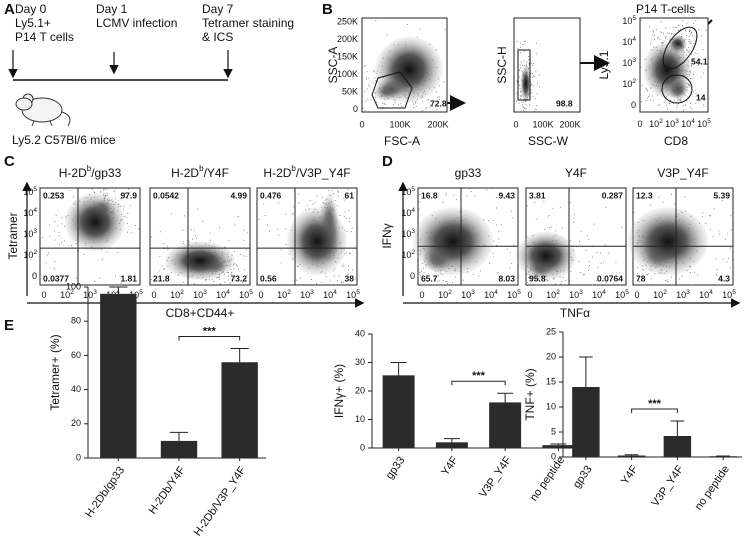  What do you see at coordinates (610, 278) in the screenshot?
I see `quadrant-value: 0.0764` at bounding box center [610, 278].